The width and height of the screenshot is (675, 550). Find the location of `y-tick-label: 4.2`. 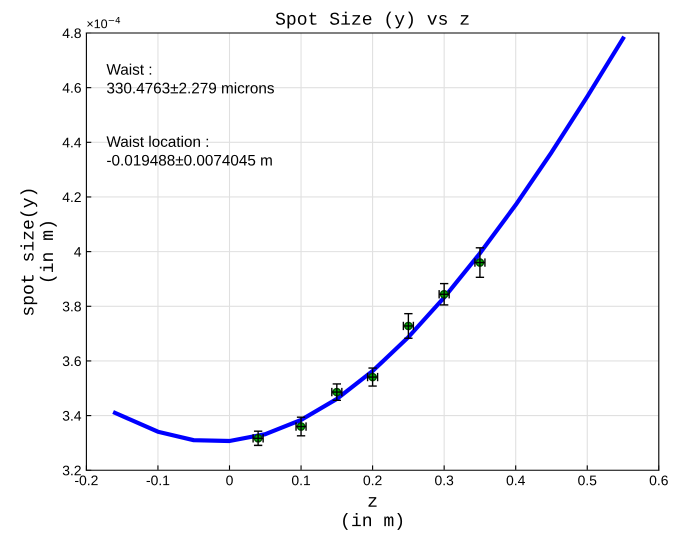

y-tick-label: 4.2 is located at coordinates (71, 197).